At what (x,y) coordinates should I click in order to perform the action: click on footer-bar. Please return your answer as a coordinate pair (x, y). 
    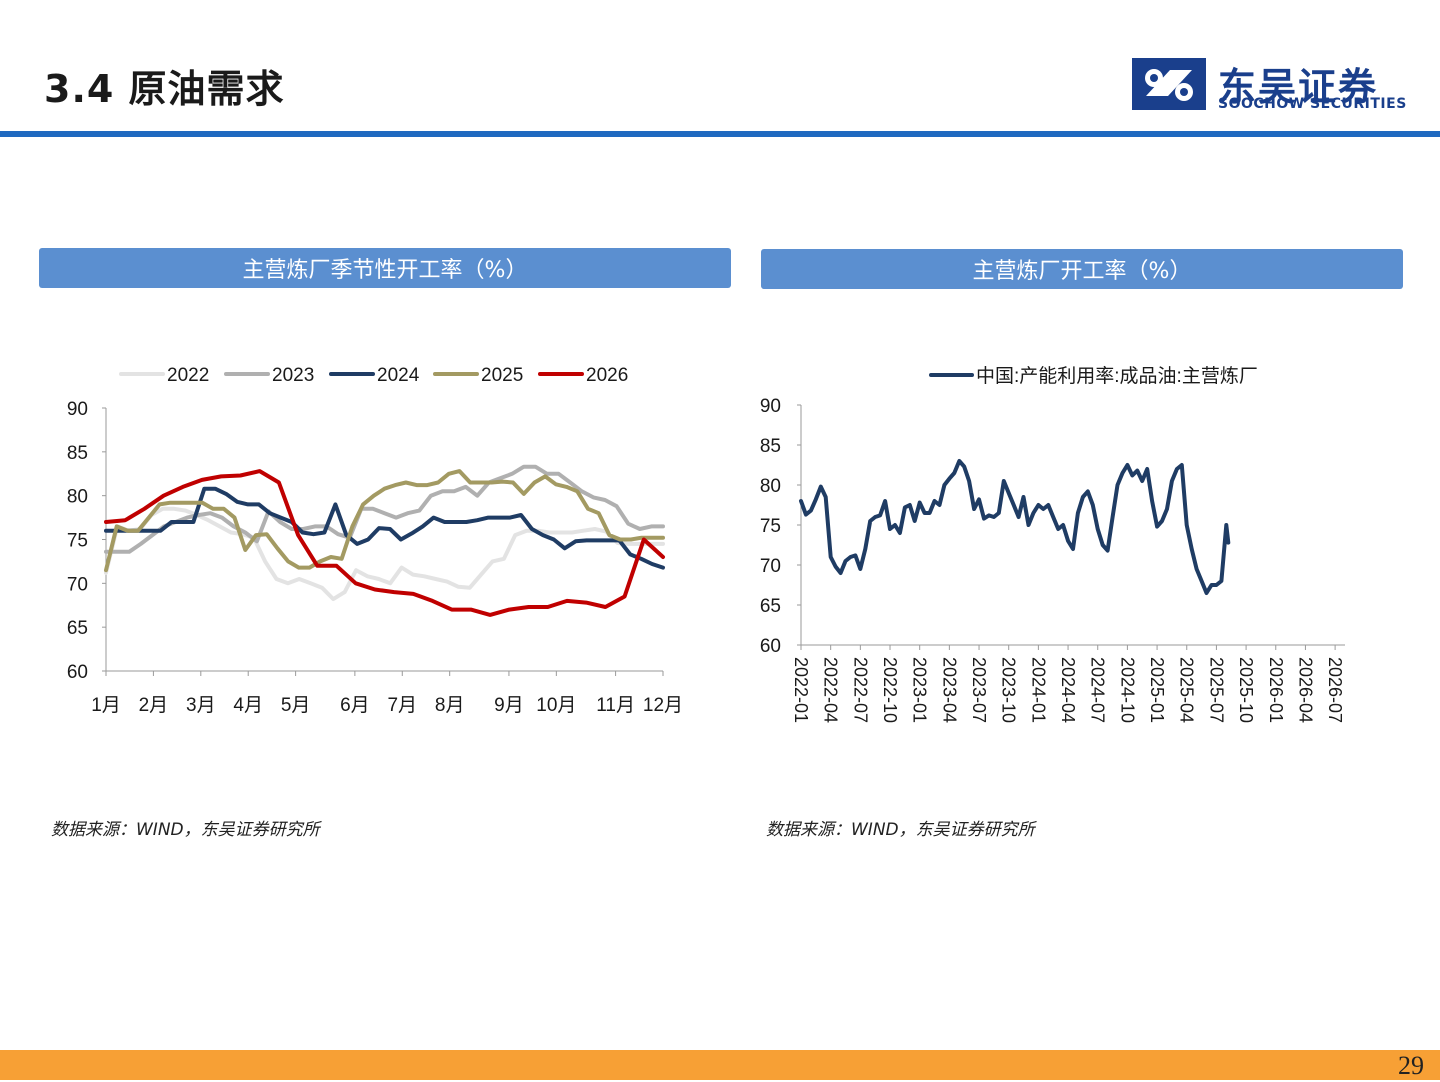
    Looking at the image, I should click on (720, 1065).